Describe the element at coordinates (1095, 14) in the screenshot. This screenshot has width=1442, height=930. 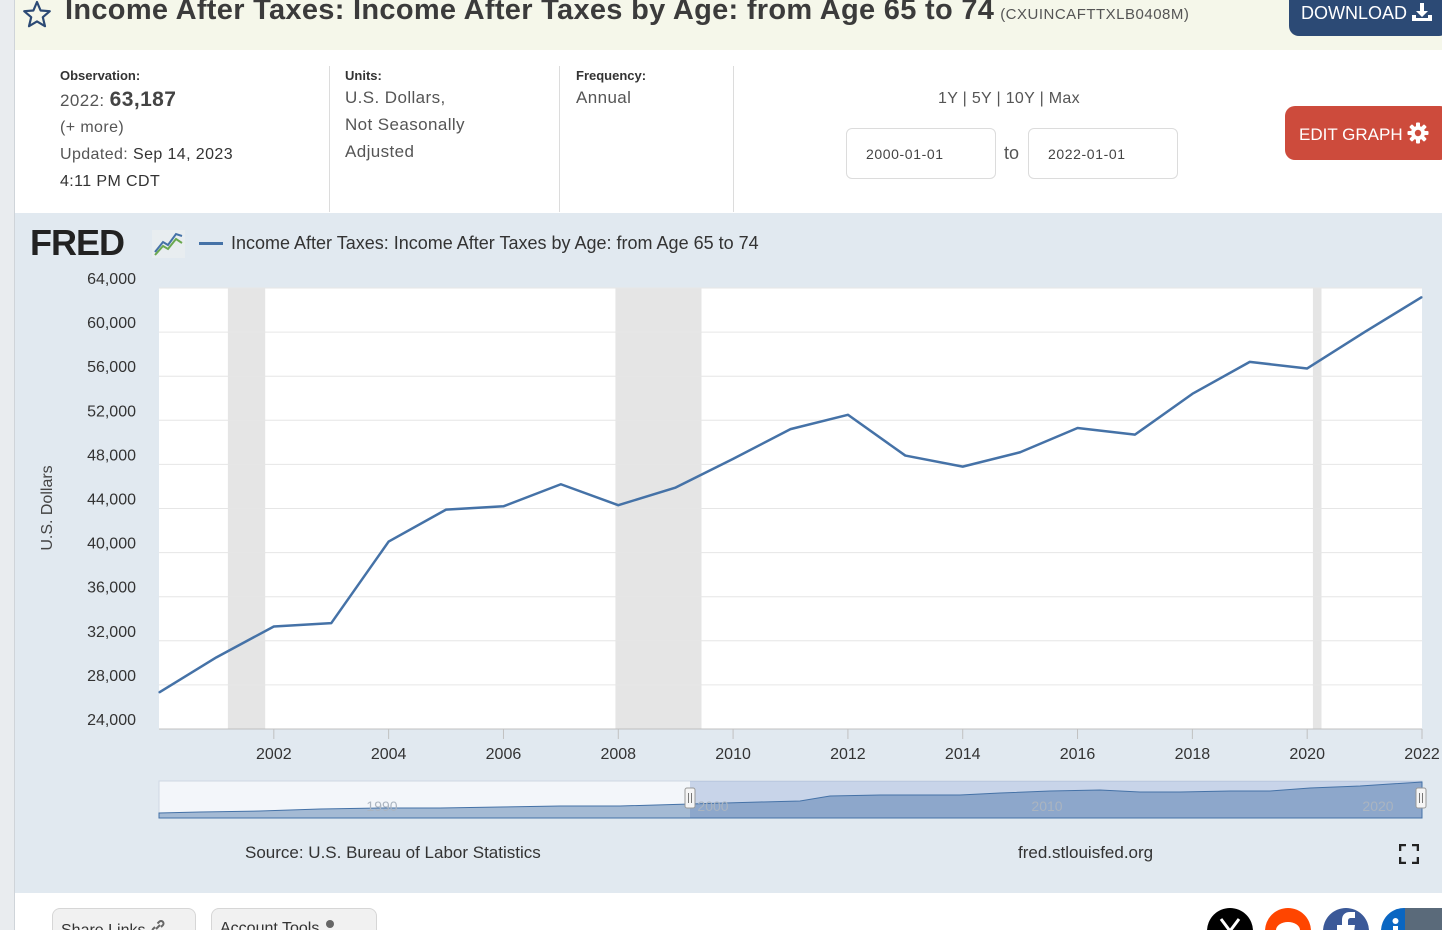
I see `series-id: (CXUINCAFTTXLB0408M)` at that location.